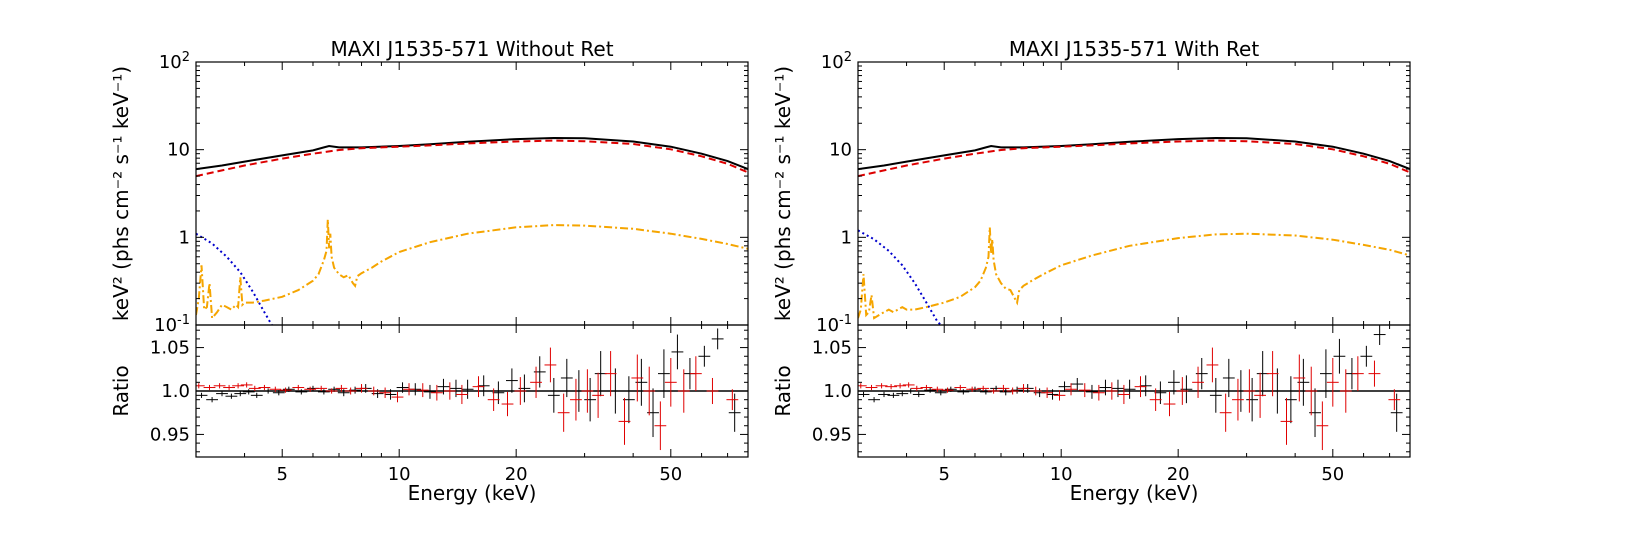 Image resolution: width=1644 pixels, height=548 pixels. I want to click on series-line-continuum-component, so click(472, 158).